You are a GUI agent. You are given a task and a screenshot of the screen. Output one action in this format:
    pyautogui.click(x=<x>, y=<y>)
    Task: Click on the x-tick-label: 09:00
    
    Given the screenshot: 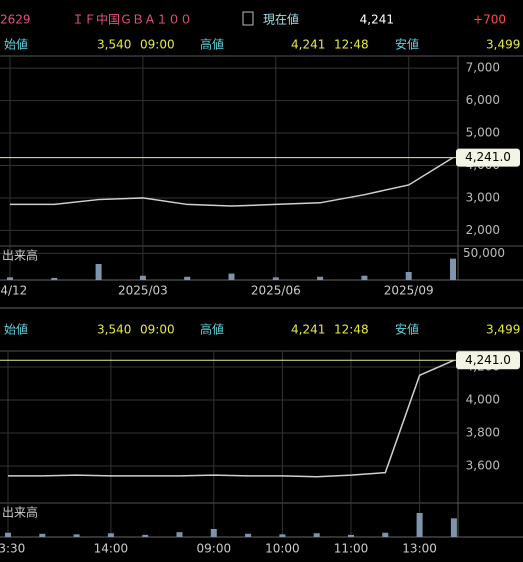 What is the action you would take?
    pyautogui.click(x=214, y=549)
    